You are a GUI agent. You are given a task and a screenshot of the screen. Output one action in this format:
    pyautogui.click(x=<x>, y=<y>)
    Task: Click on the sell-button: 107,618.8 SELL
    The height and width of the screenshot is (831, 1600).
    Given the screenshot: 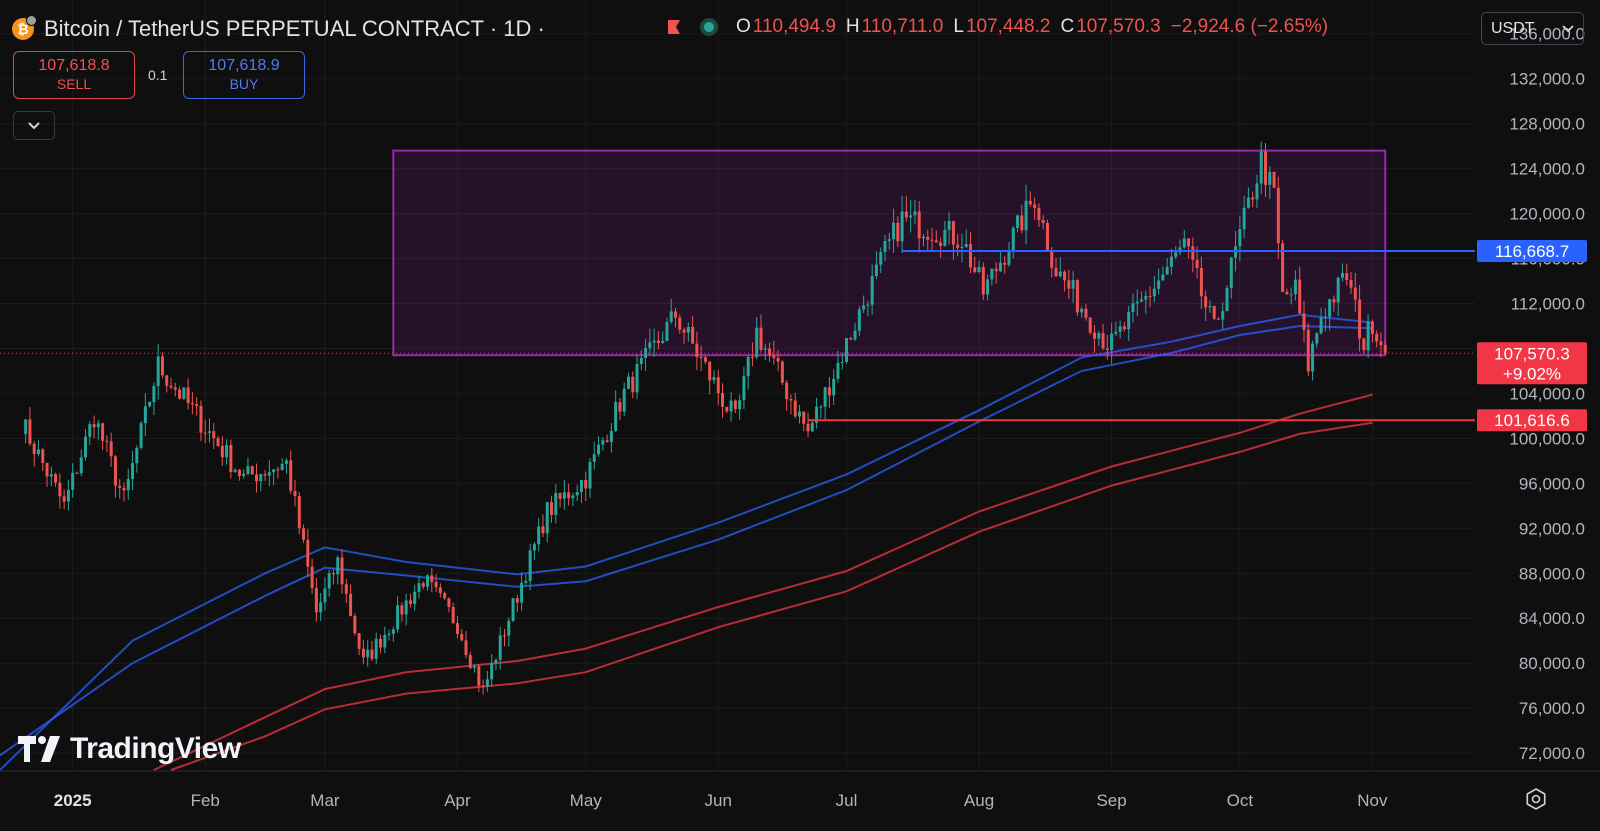 What is the action you would take?
    pyautogui.click(x=74, y=75)
    